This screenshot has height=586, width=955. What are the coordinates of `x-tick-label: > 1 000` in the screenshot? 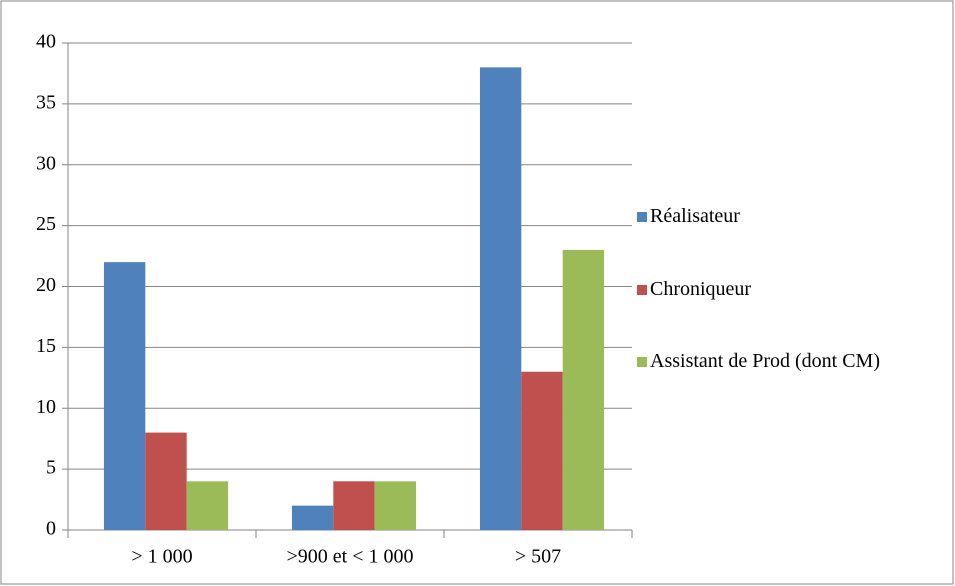 It's located at (161, 557).